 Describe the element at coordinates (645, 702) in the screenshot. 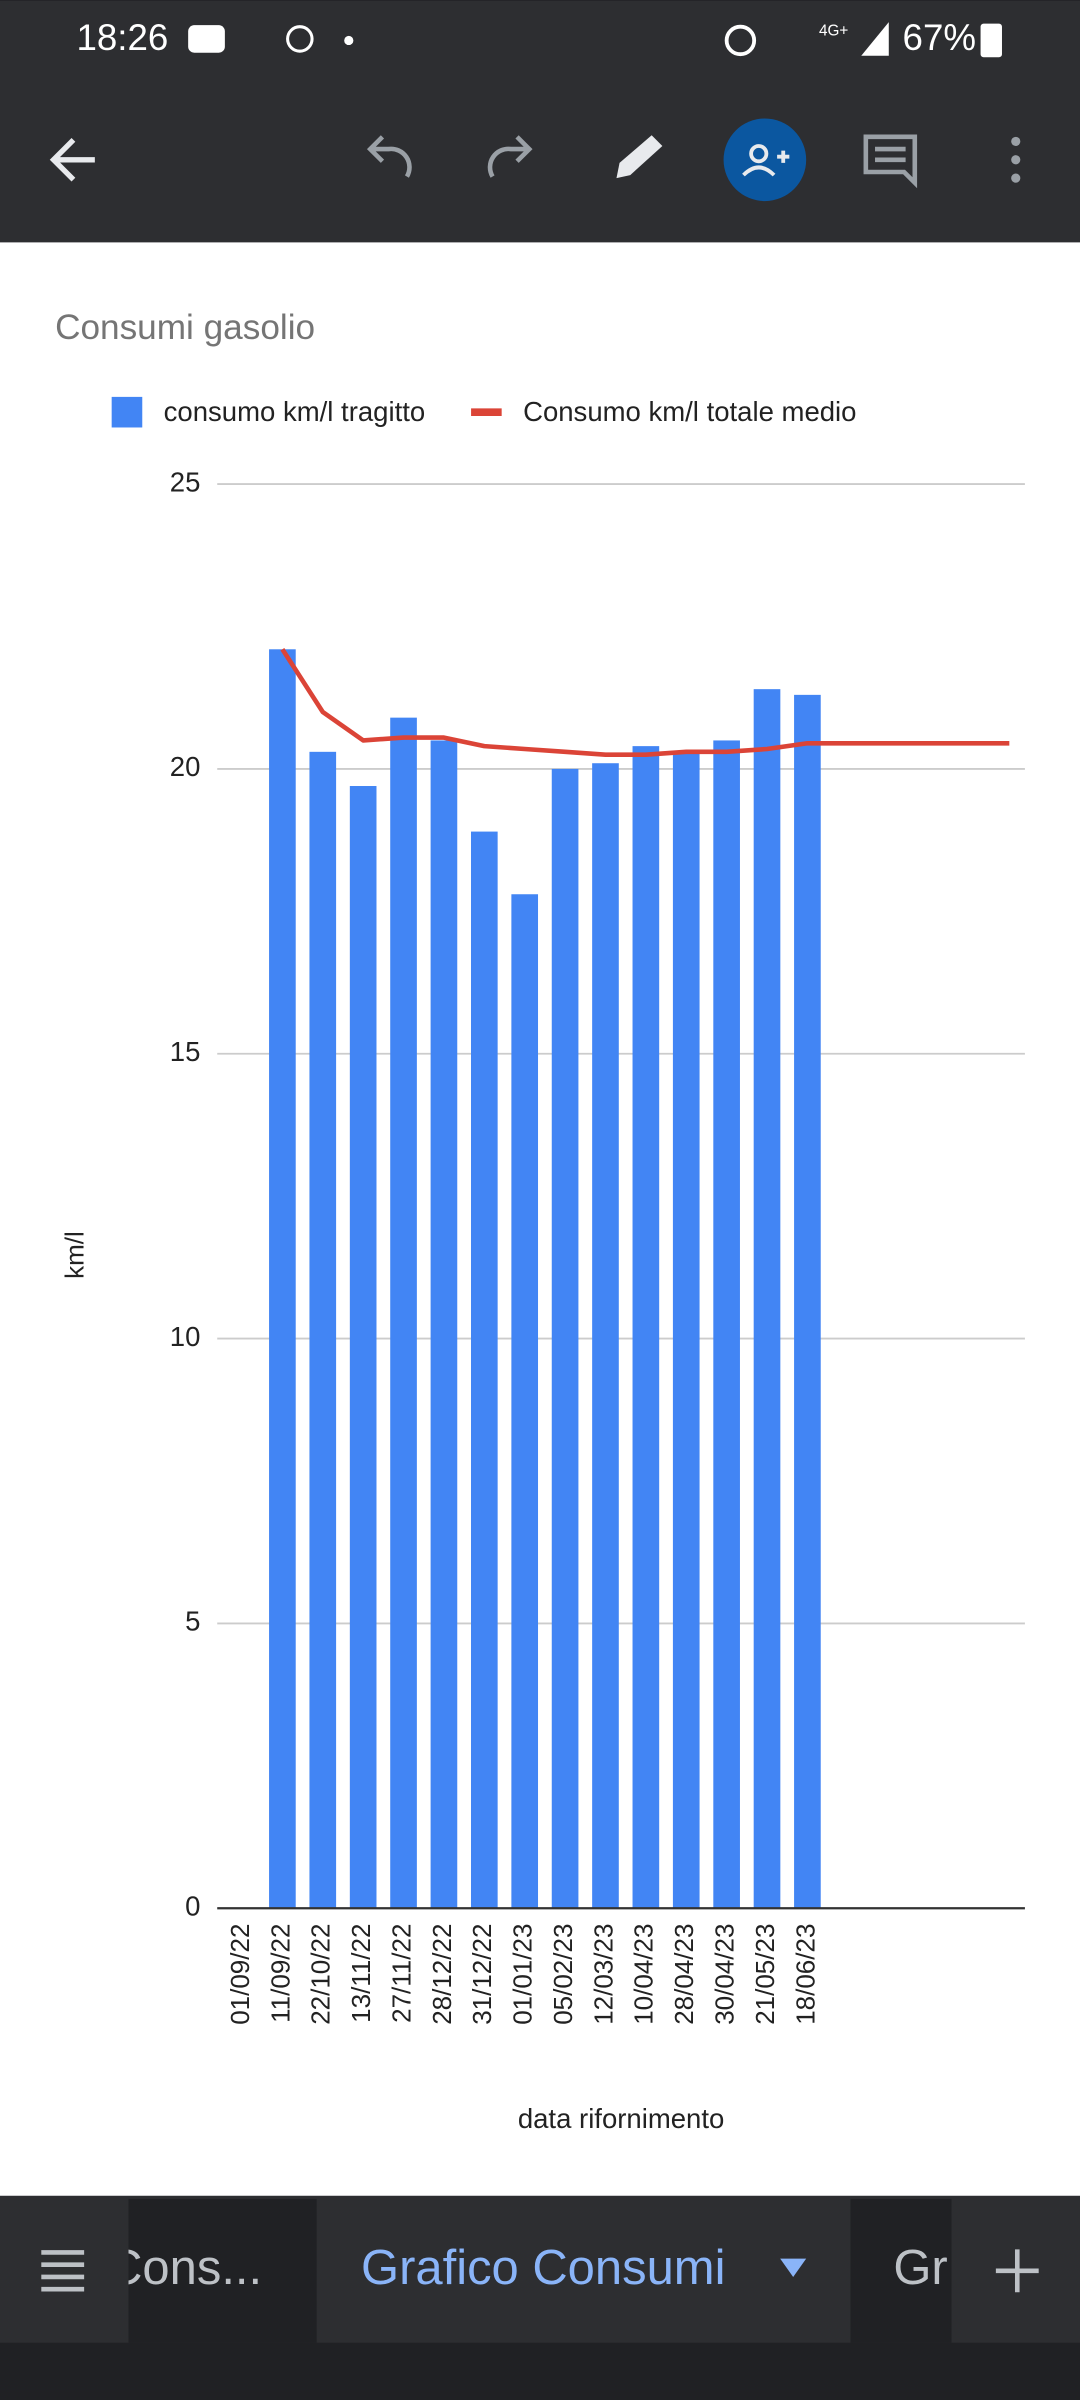

I see `line` at that location.